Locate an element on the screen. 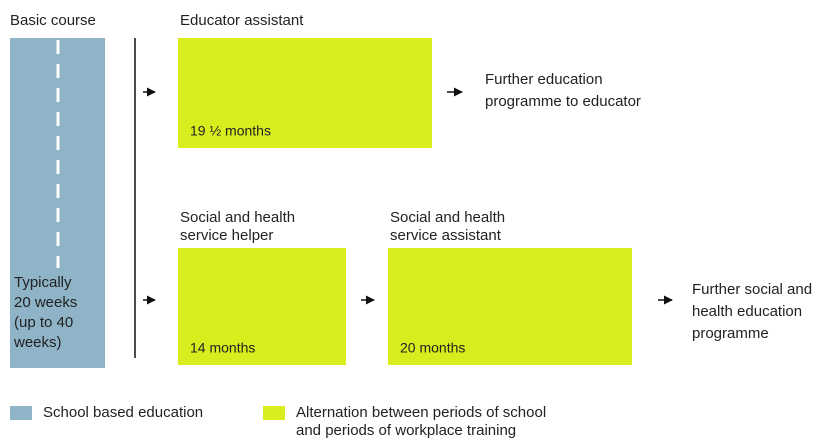  outcome-text: health education is located at coordinates (747, 311).